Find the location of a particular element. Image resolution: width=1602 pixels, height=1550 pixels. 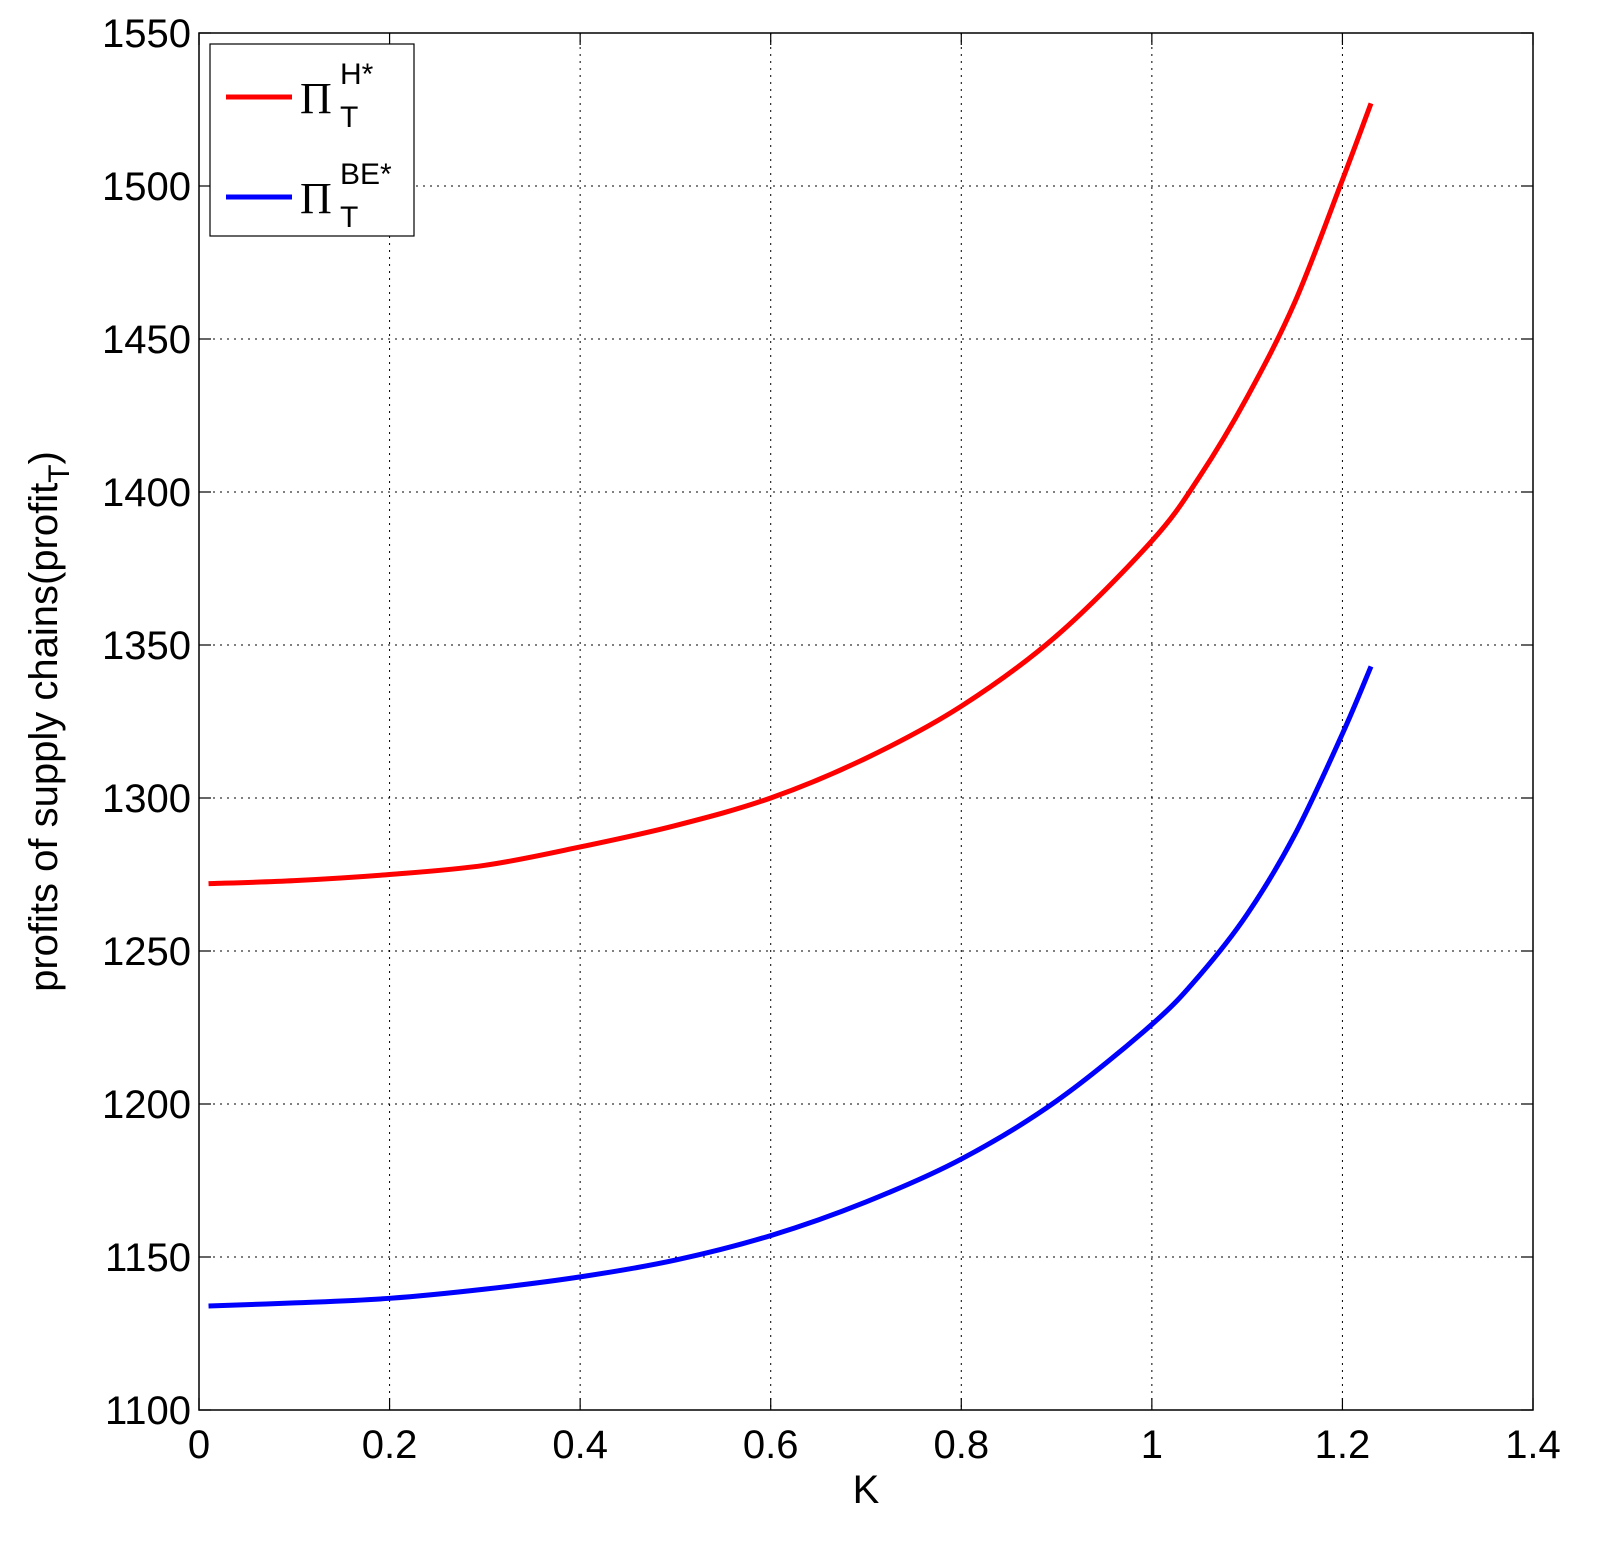

x-tick-label: 0.8 is located at coordinates (961, 1445).